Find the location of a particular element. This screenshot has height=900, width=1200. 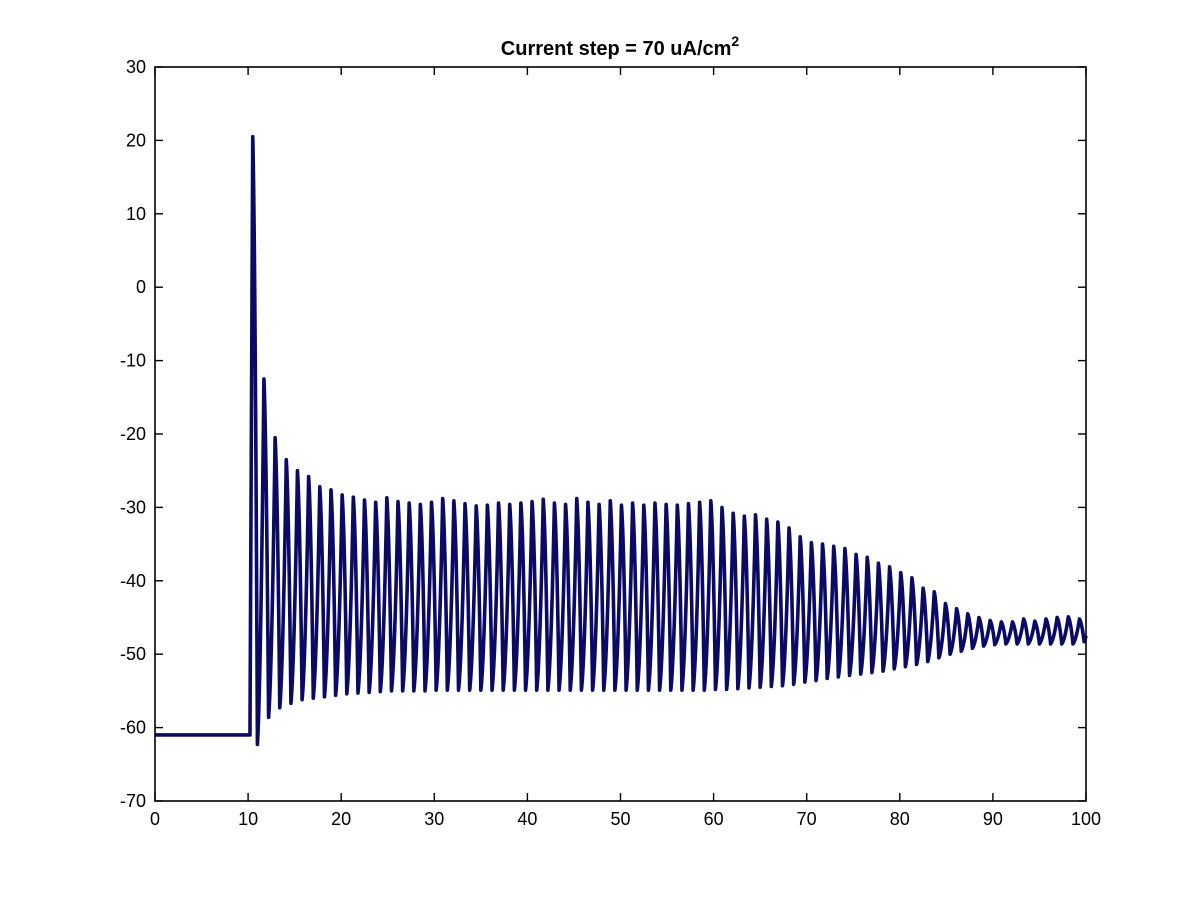

y-tick-label: -30 is located at coordinates (133, 507).